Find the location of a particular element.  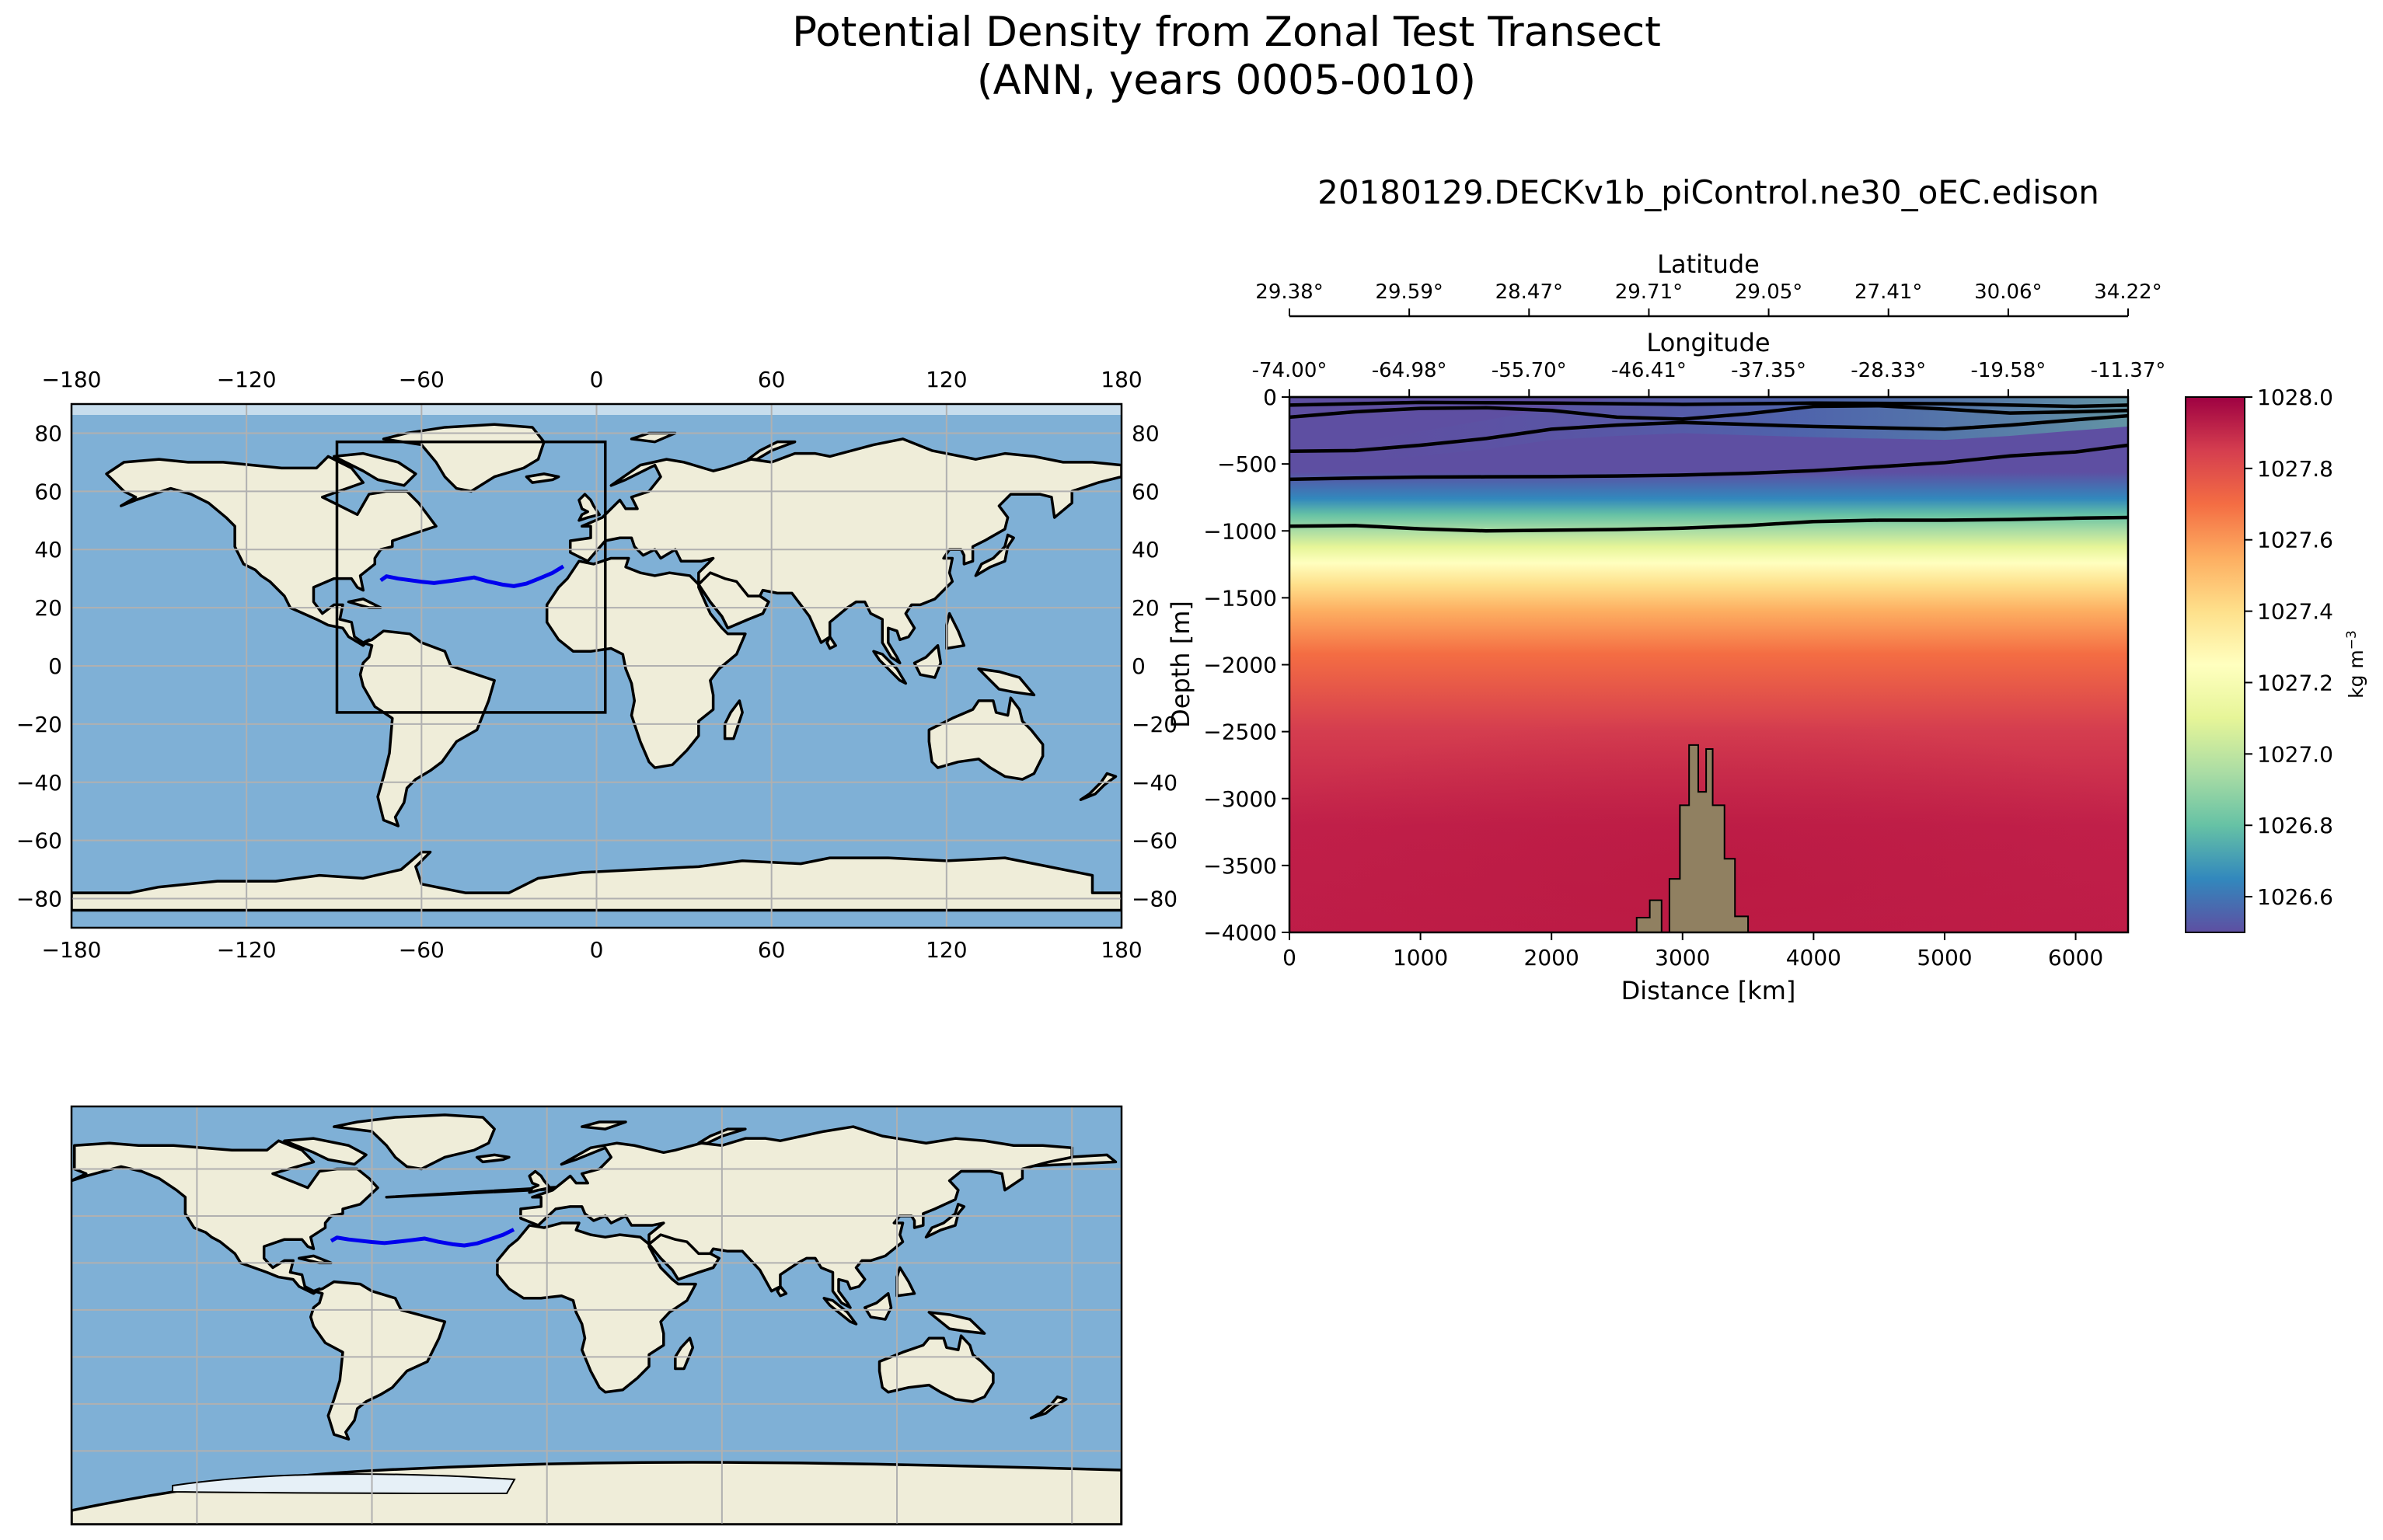

map-left-lat-tick: 80 is located at coordinates (48, 433).